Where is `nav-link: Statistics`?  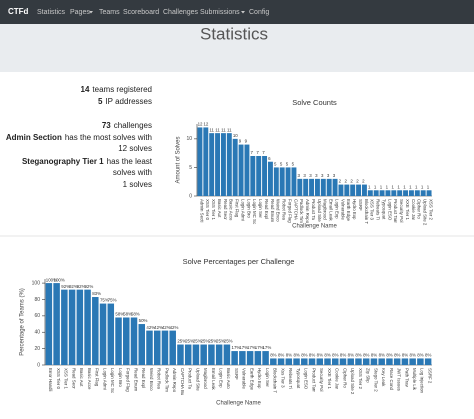
nav-link: Statistics is located at coordinates (51, 12).